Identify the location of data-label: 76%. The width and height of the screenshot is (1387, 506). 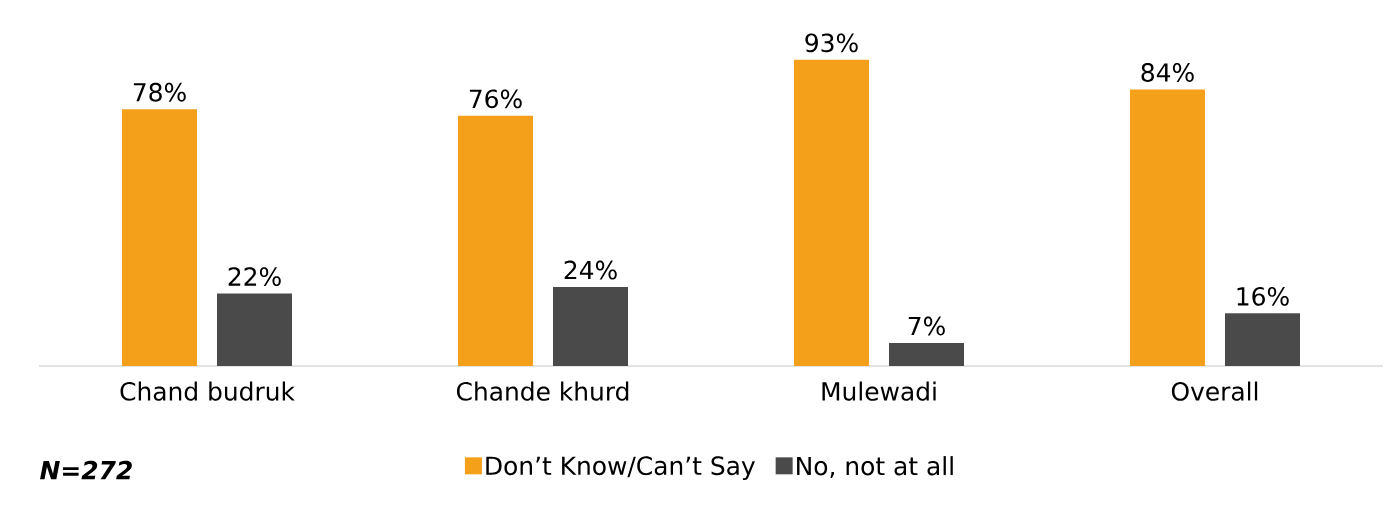
(495, 99).